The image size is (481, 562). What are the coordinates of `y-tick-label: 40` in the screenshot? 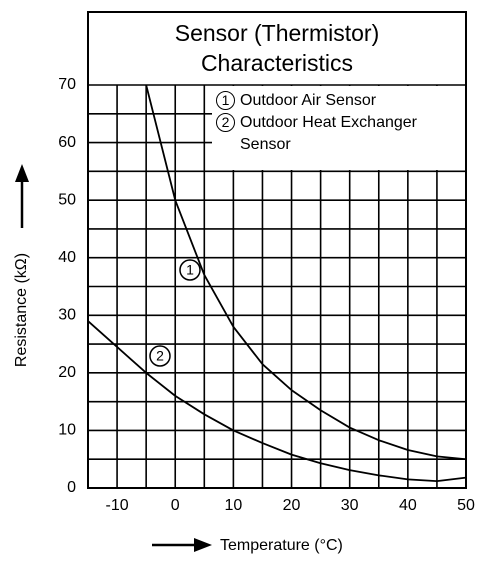 It's located at (67, 257).